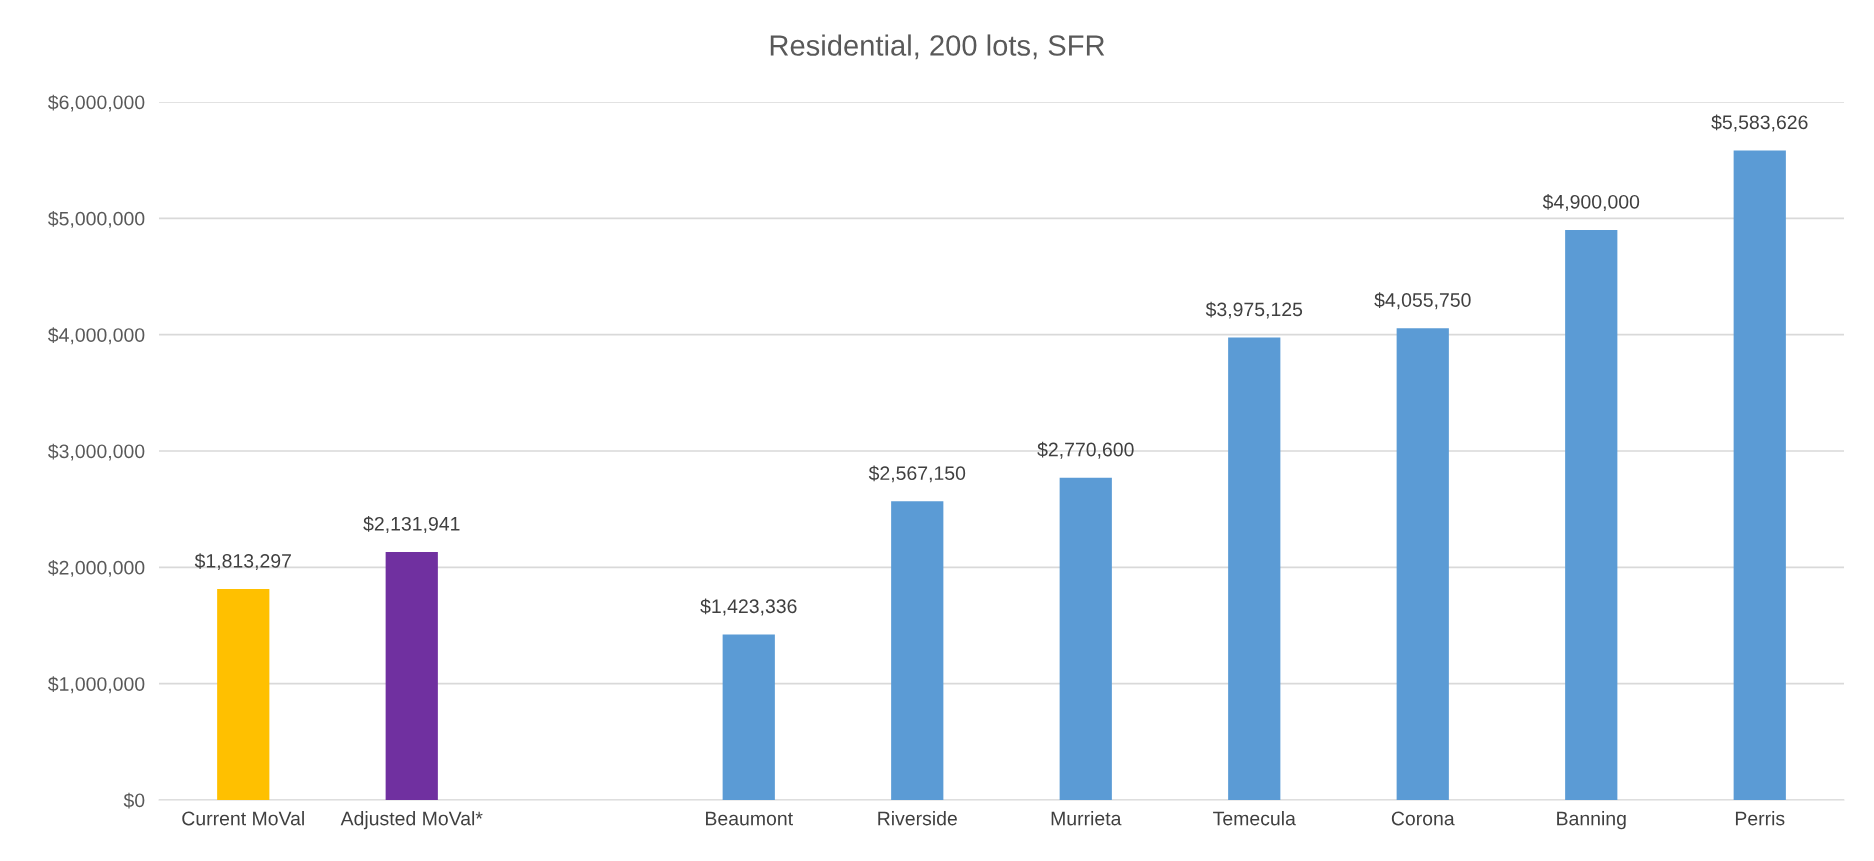 The image size is (1874, 861). Describe the element at coordinates (411, 820) in the screenshot. I see `x-tick-label: Adjusted MoVal*` at that location.